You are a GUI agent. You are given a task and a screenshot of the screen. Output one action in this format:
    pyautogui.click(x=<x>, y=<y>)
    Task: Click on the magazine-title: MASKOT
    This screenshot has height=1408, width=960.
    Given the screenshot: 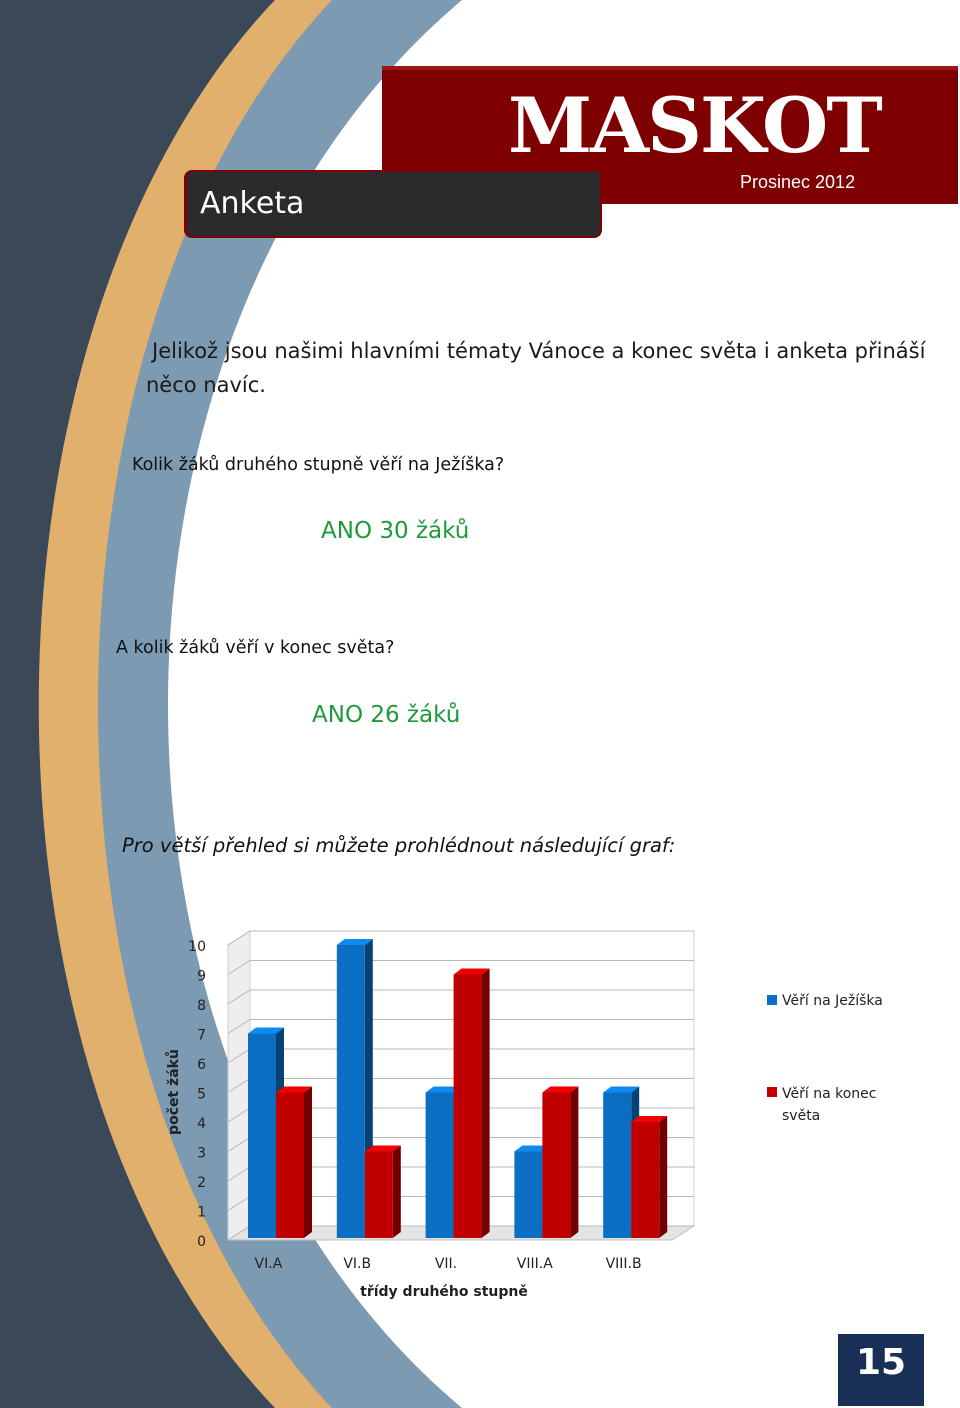 What is the action you would take?
    pyautogui.click(x=695, y=125)
    